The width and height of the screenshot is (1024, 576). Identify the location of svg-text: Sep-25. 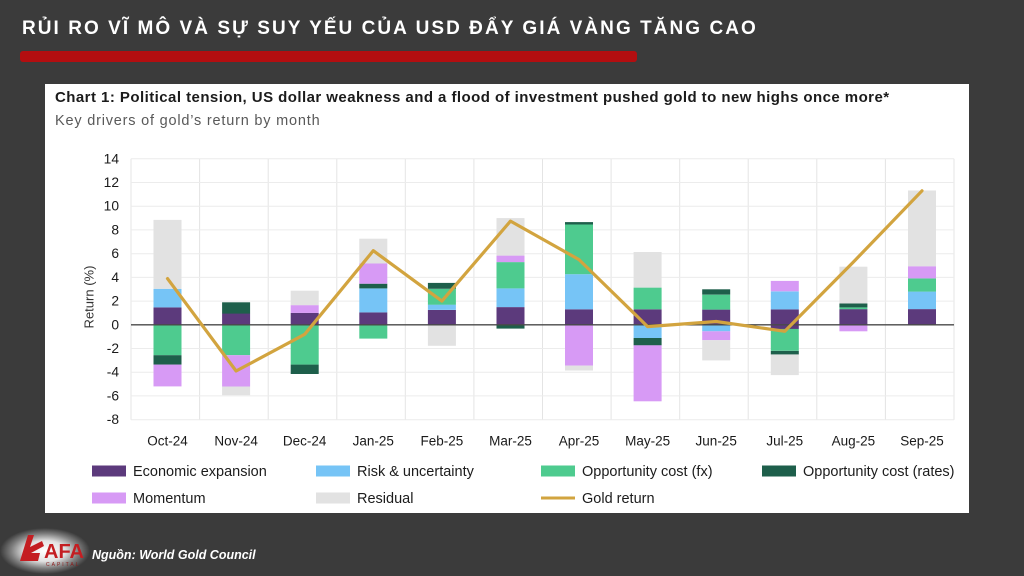
(922, 441).